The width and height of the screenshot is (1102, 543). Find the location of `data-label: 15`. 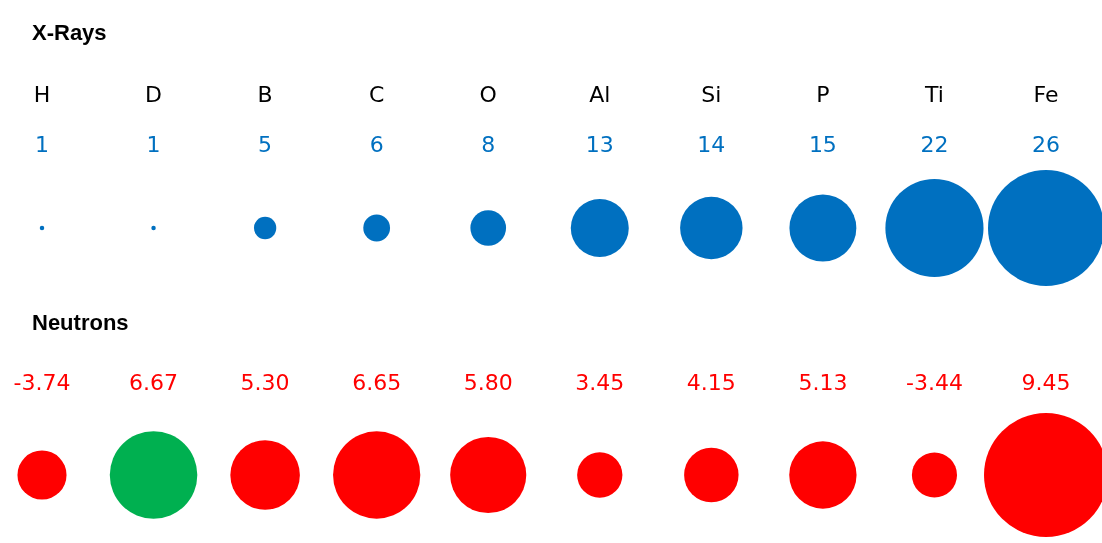

data-label: 15 is located at coordinates (822, 144).